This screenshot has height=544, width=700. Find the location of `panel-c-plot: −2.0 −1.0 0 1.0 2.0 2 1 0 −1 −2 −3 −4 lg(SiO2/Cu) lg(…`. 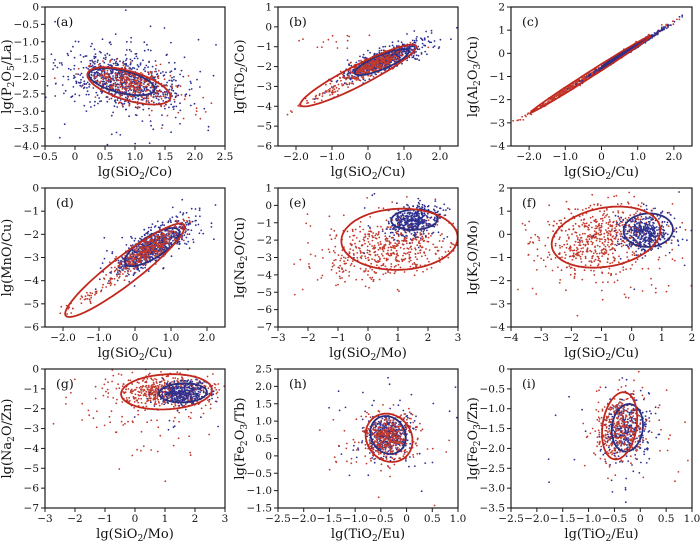

panel-c-plot: −2.0 −1.0 0 1.0 2.0 2 1 0 −1 −2 −3 −4 lg(SiO2/Cu) lg(… is located at coordinates (579, 91).